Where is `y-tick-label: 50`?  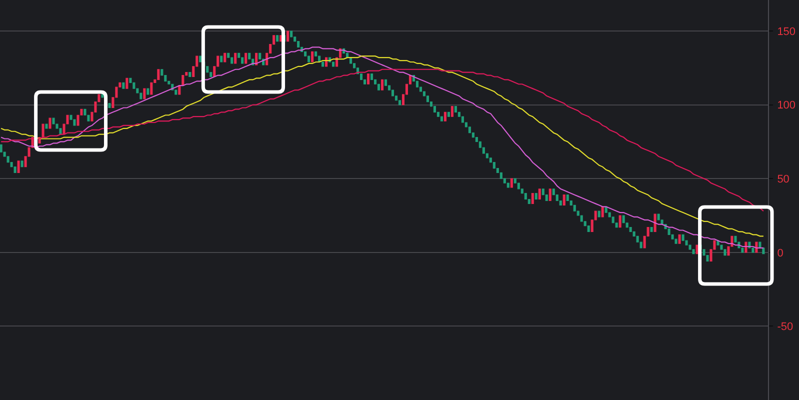
y-tick-label: 50 is located at coordinates (783, 179).